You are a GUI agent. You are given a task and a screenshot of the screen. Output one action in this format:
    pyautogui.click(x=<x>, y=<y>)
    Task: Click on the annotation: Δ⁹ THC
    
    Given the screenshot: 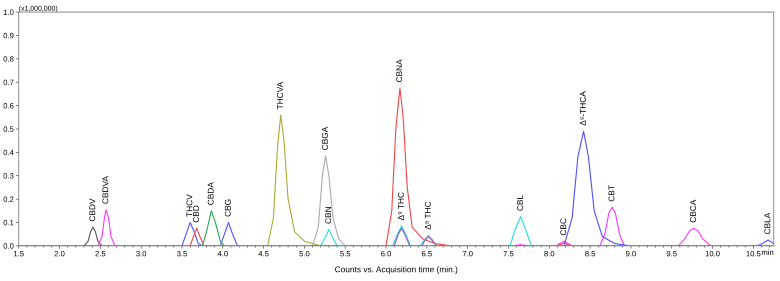 What is the action you would take?
    pyautogui.click(x=401, y=206)
    